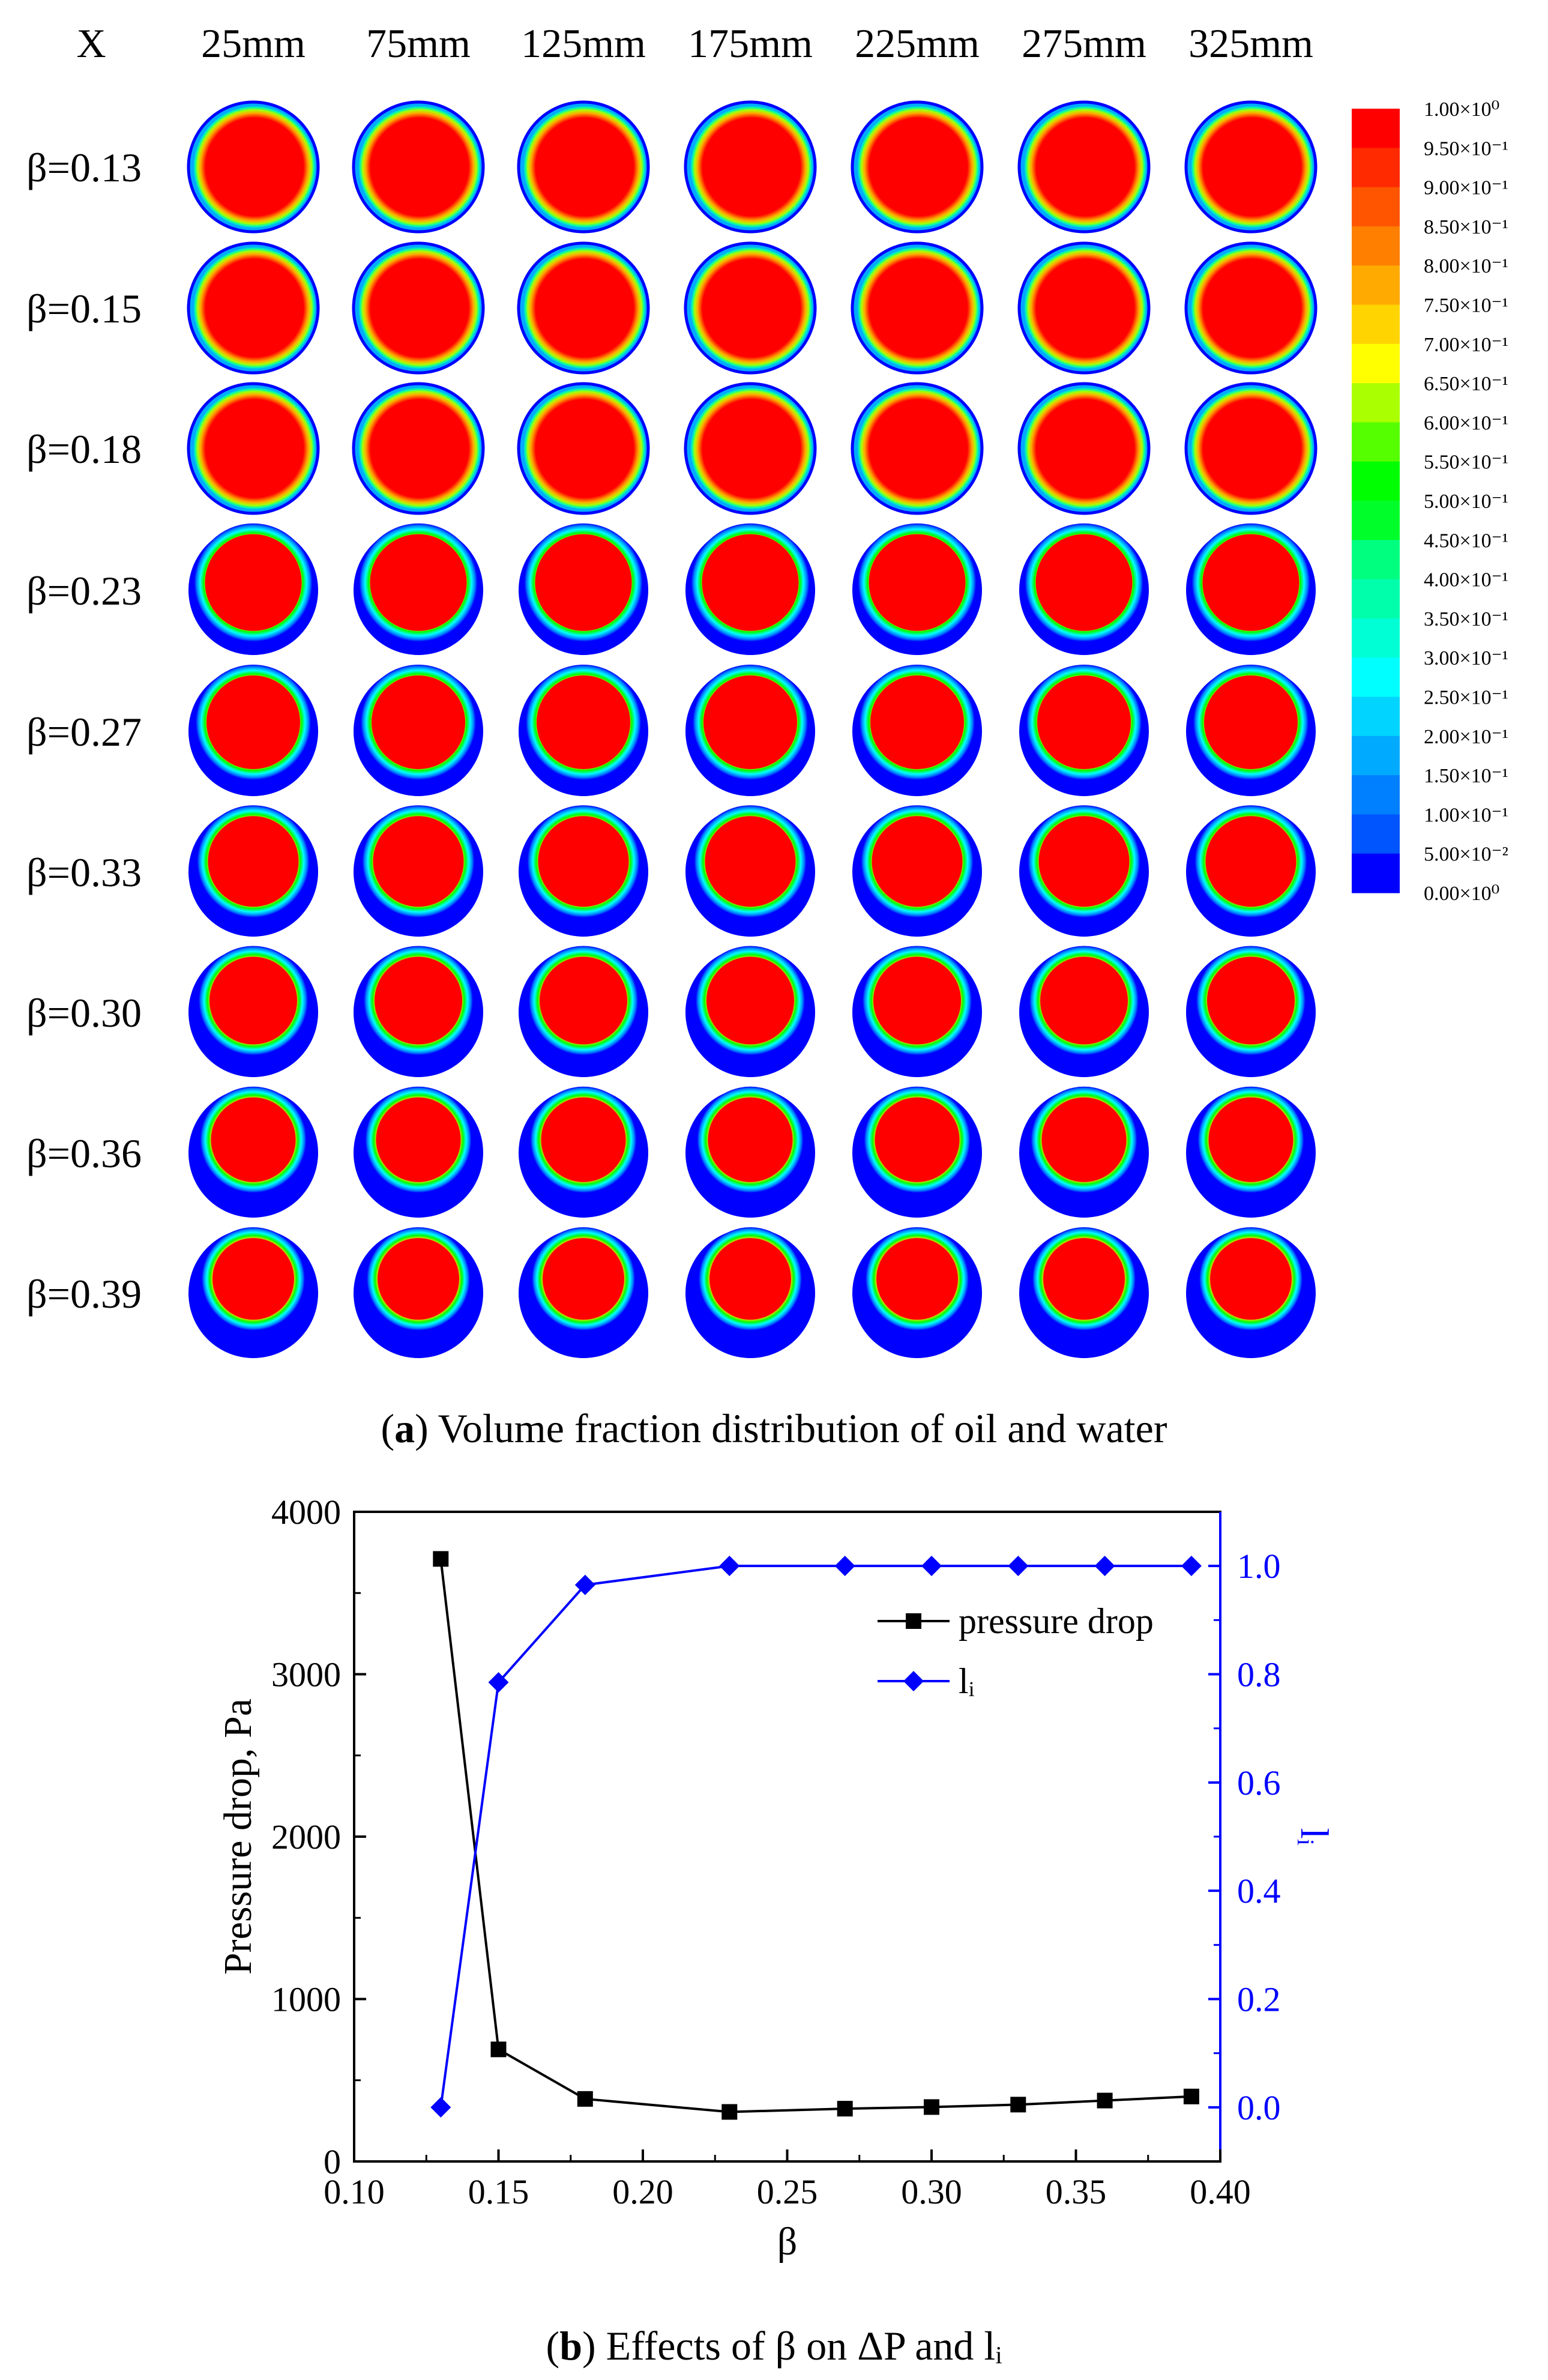 This screenshot has width=1548, height=2380. I want to click on y-tick-label: 0, so click(332, 2161).